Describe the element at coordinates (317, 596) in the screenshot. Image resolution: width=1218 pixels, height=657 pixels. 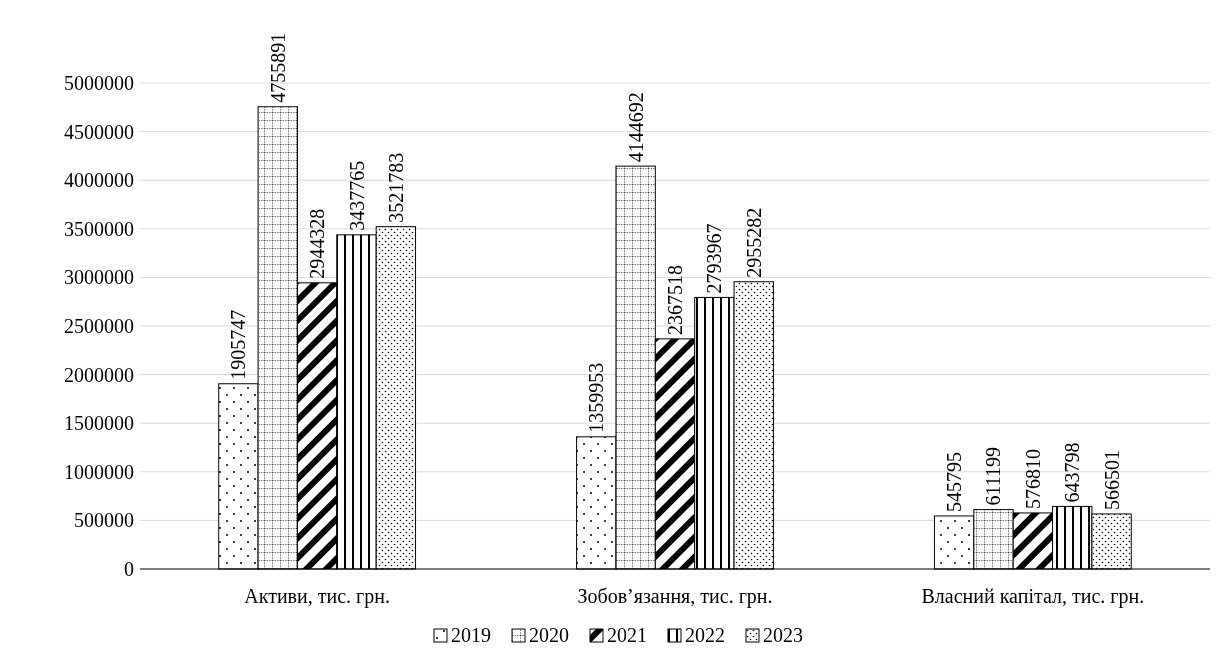
I see `x-tick-label: Активи, тис. грн.` at that location.